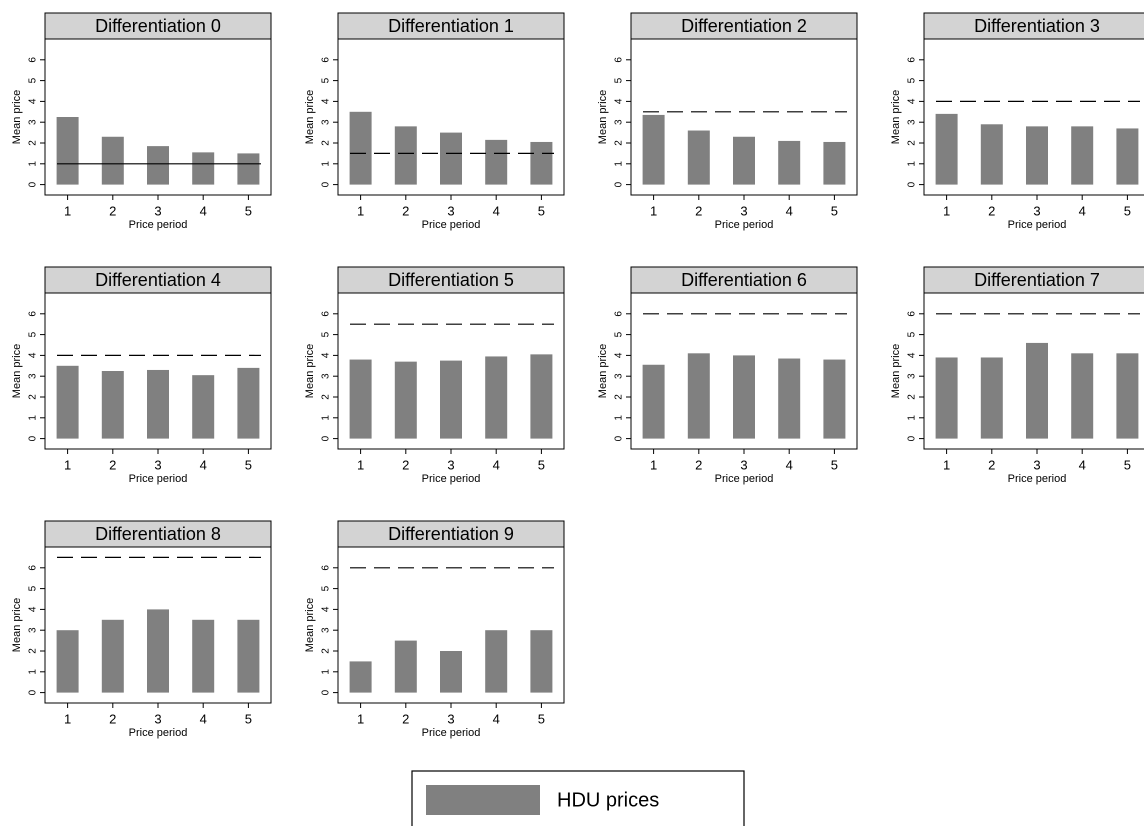 Image resolution: width=1144 pixels, height=826 pixels. Describe the element at coordinates (744, 26) in the screenshot. I see `panel-title: Differentiation 2` at that location.